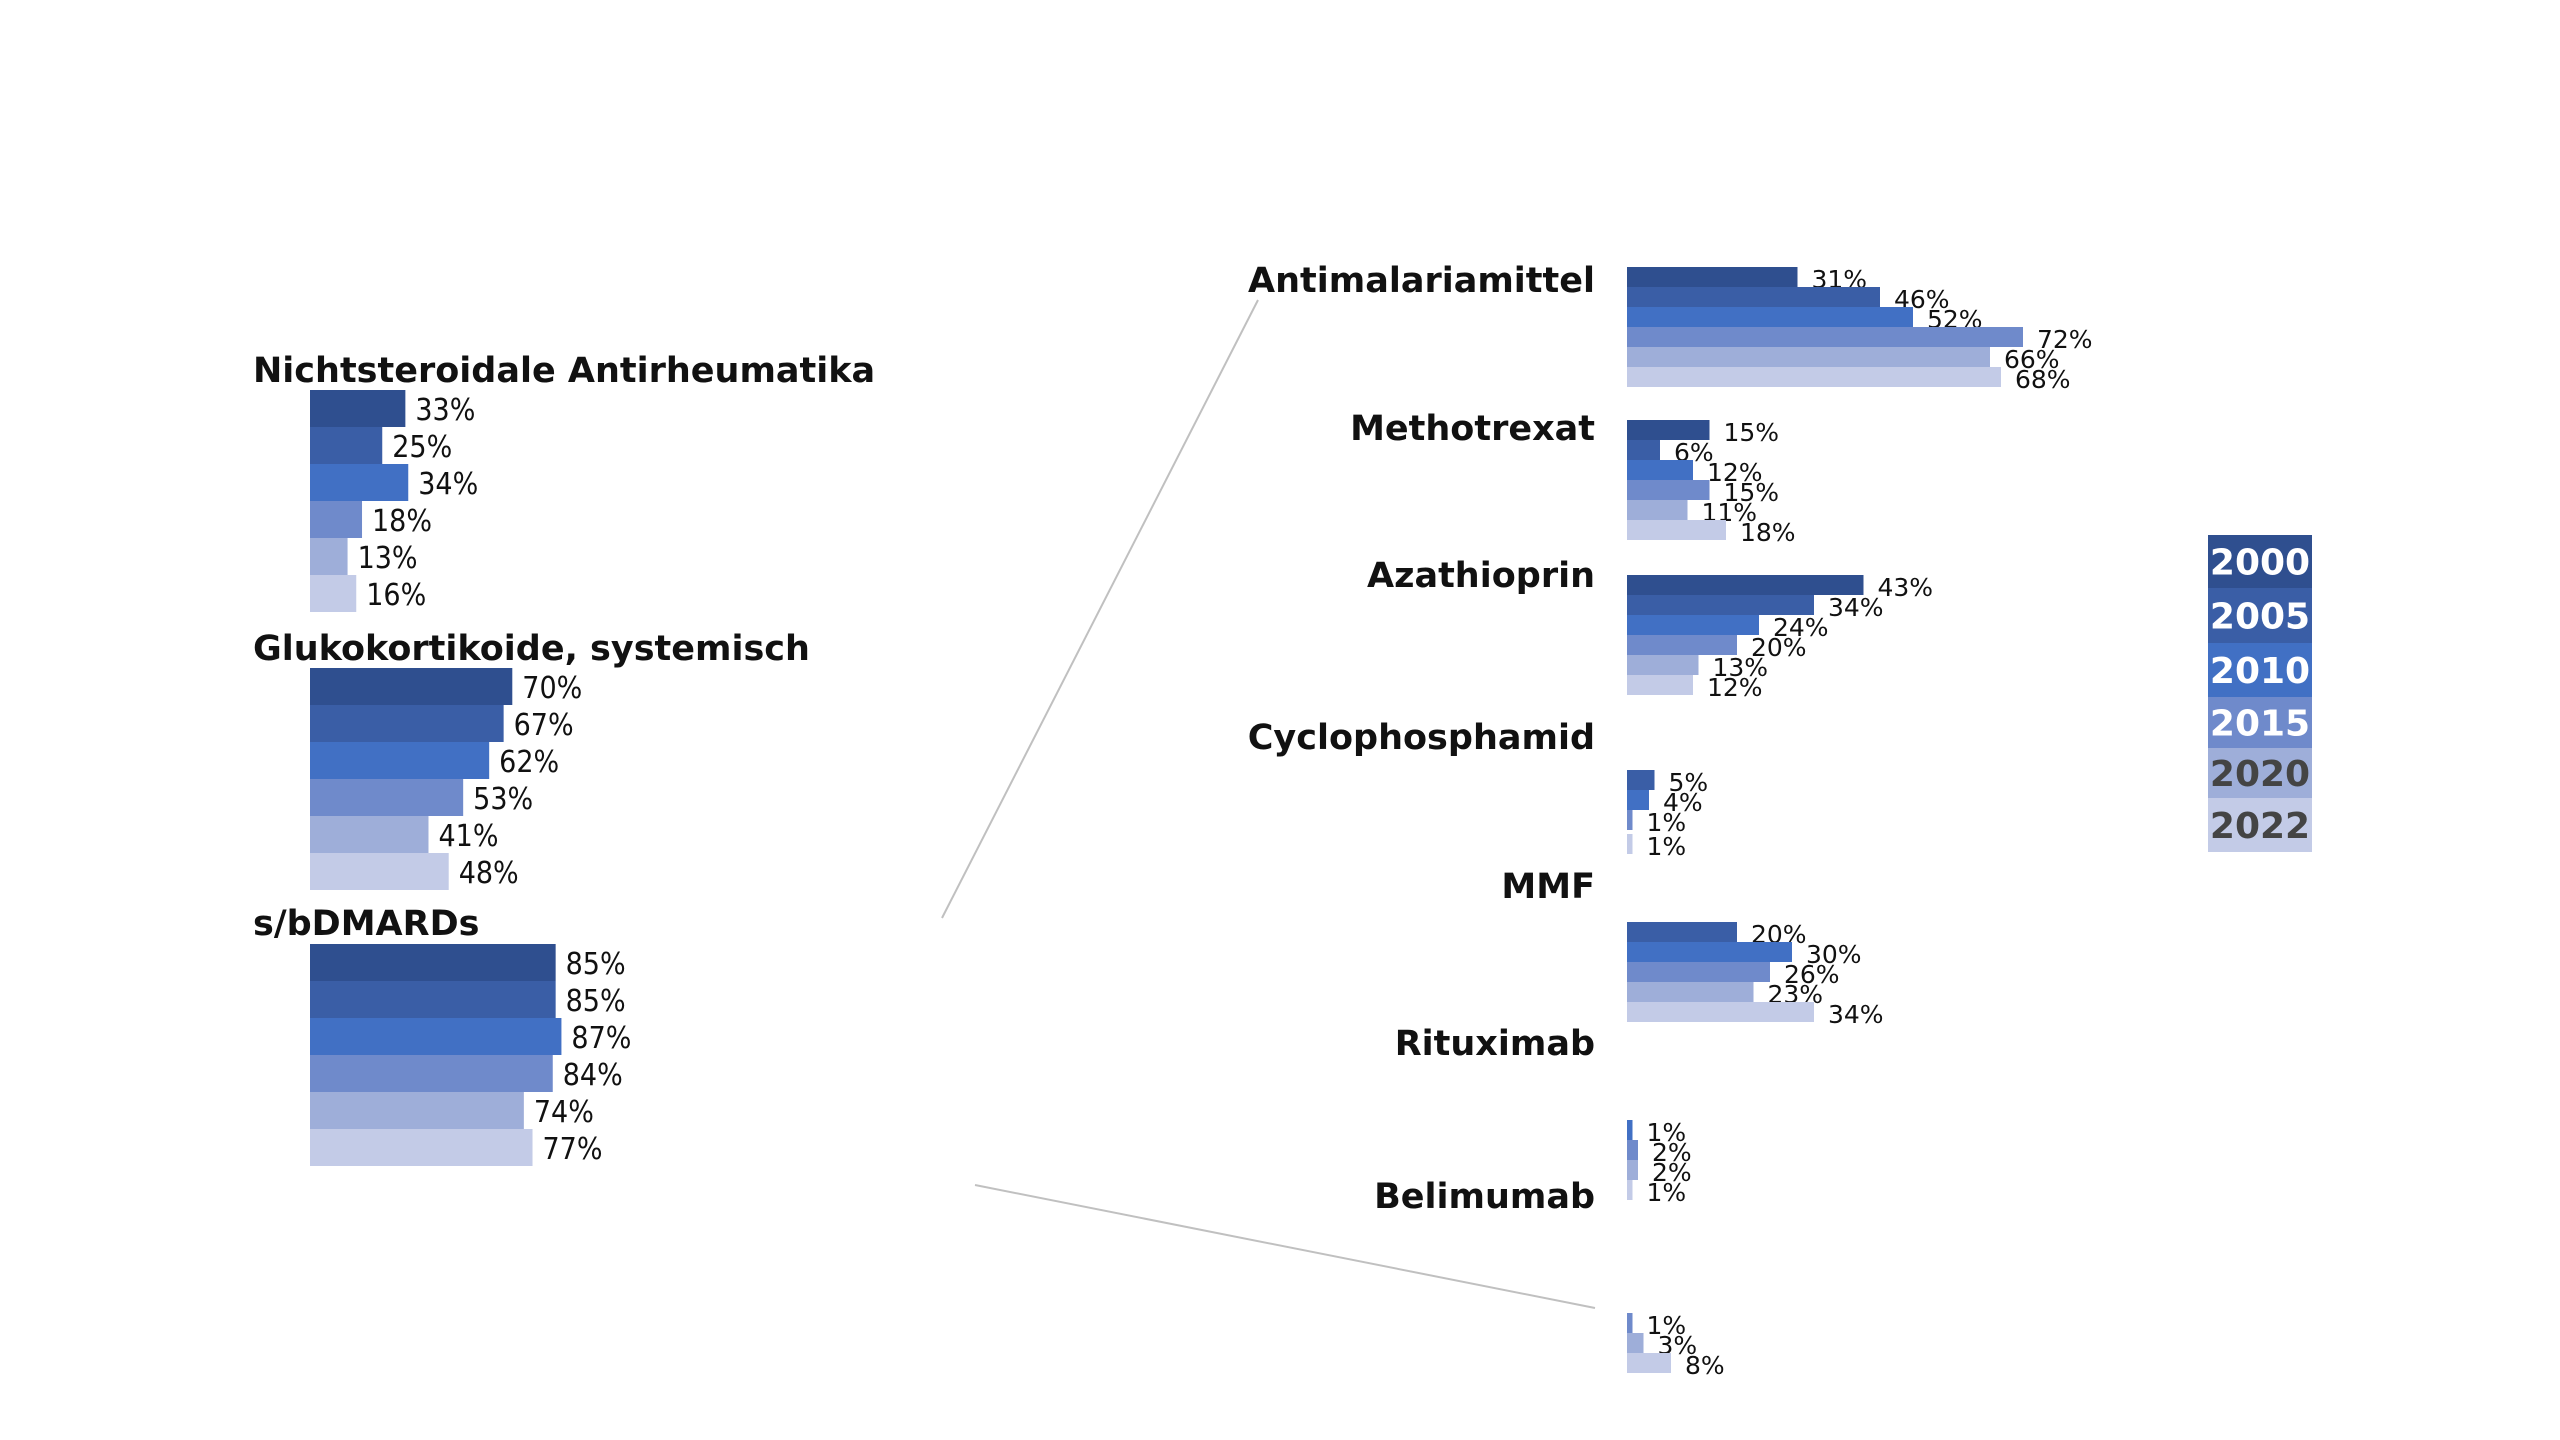  Describe the element at coordinates (1495, 1044) in the screenshot. I see `category-label-rituximab: Rituximab` at that location.